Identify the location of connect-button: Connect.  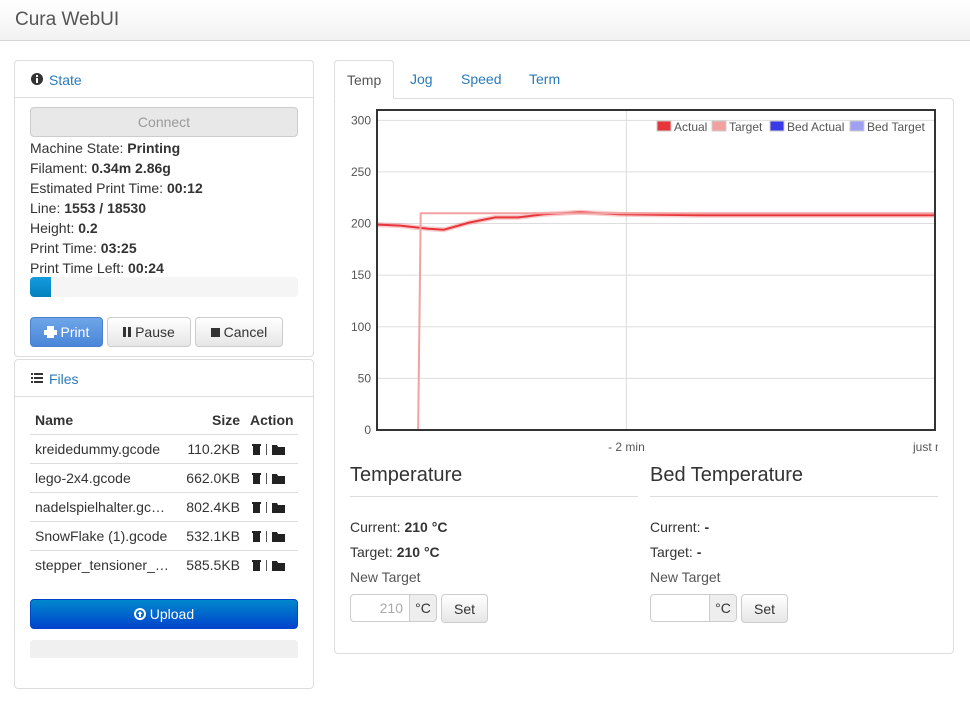
(164, 122).